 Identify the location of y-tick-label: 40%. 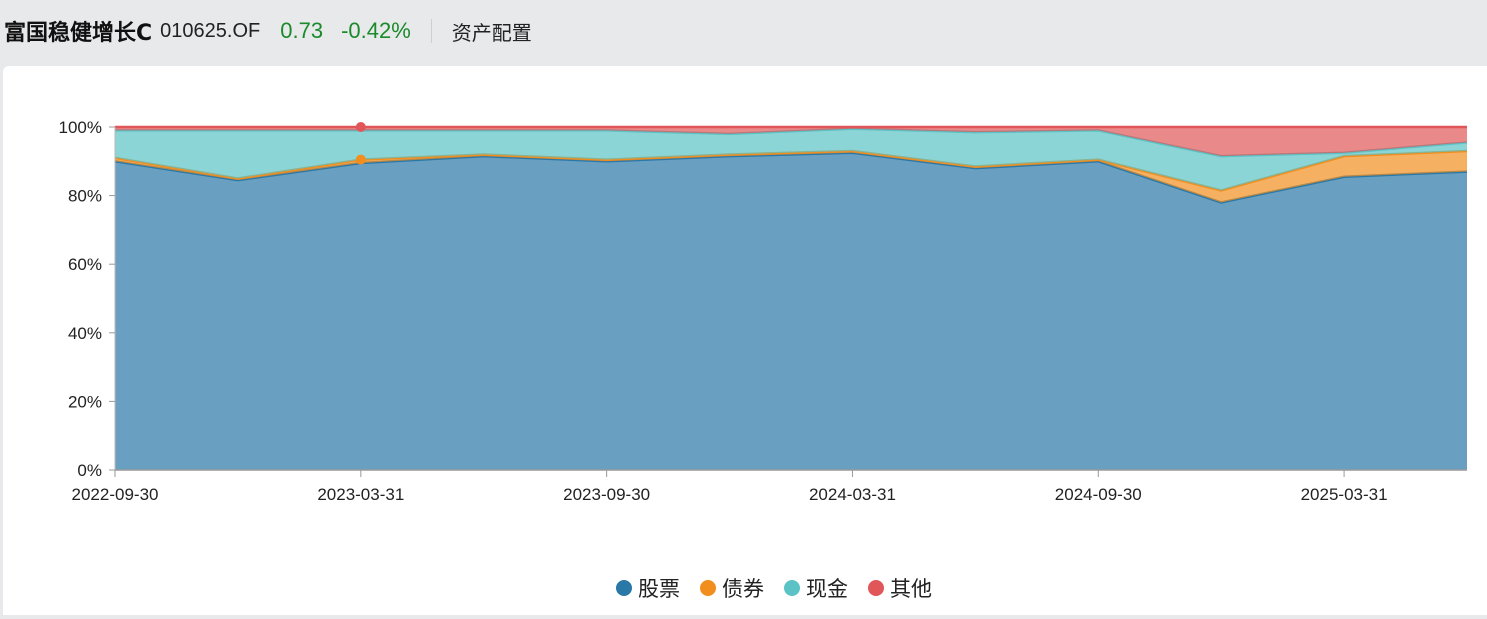
(85, 333).